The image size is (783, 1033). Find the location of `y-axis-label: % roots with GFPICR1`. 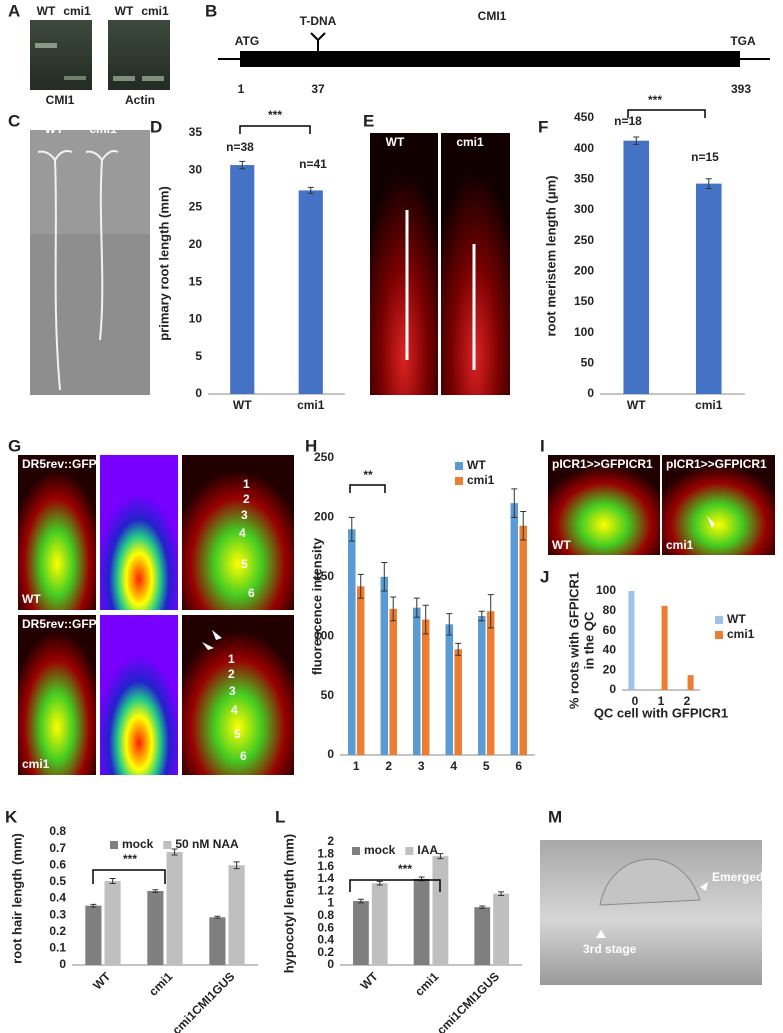

y-axis-label: % roots with GFPICR1 is located at coordinates (573, 640).